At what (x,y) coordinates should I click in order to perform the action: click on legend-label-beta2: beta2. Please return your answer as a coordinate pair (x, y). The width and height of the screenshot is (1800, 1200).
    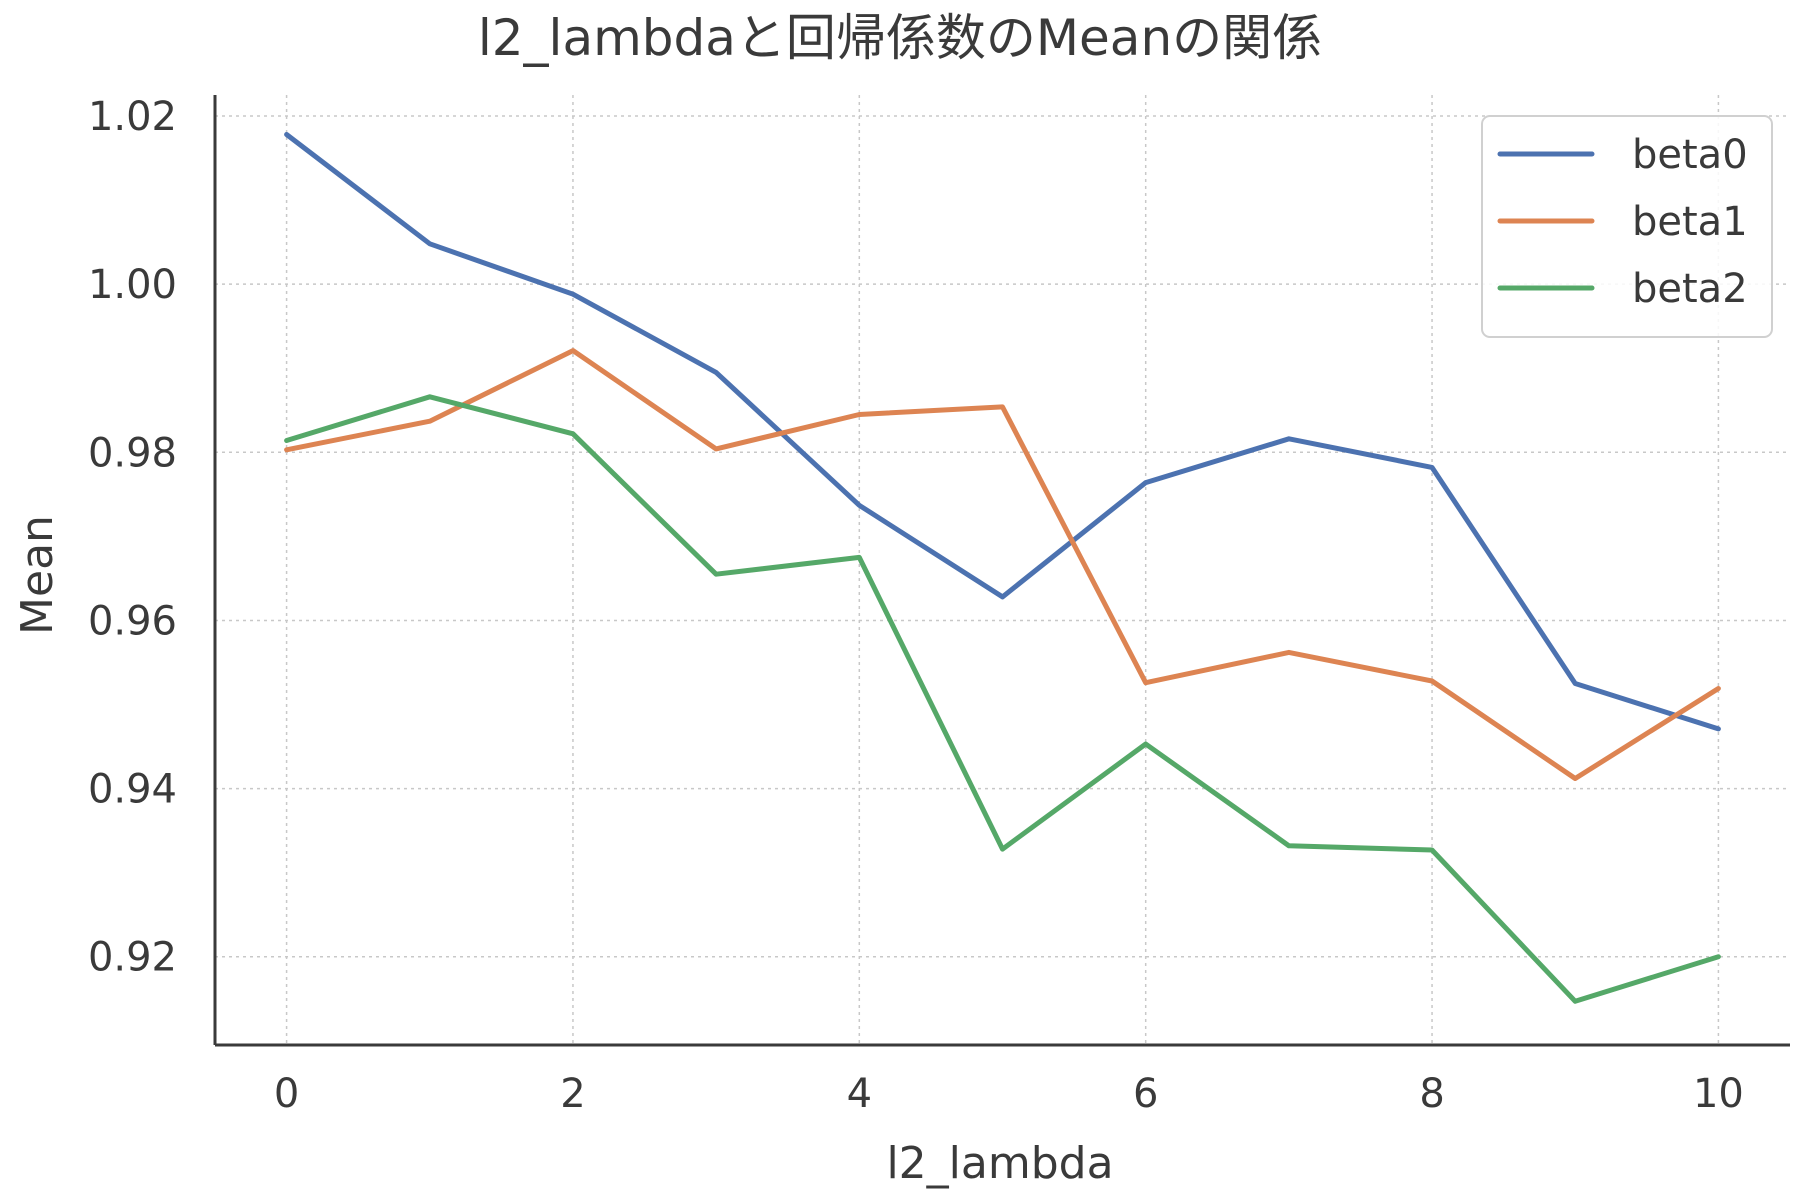
    Looking at the image, I should click on (1690, 289).